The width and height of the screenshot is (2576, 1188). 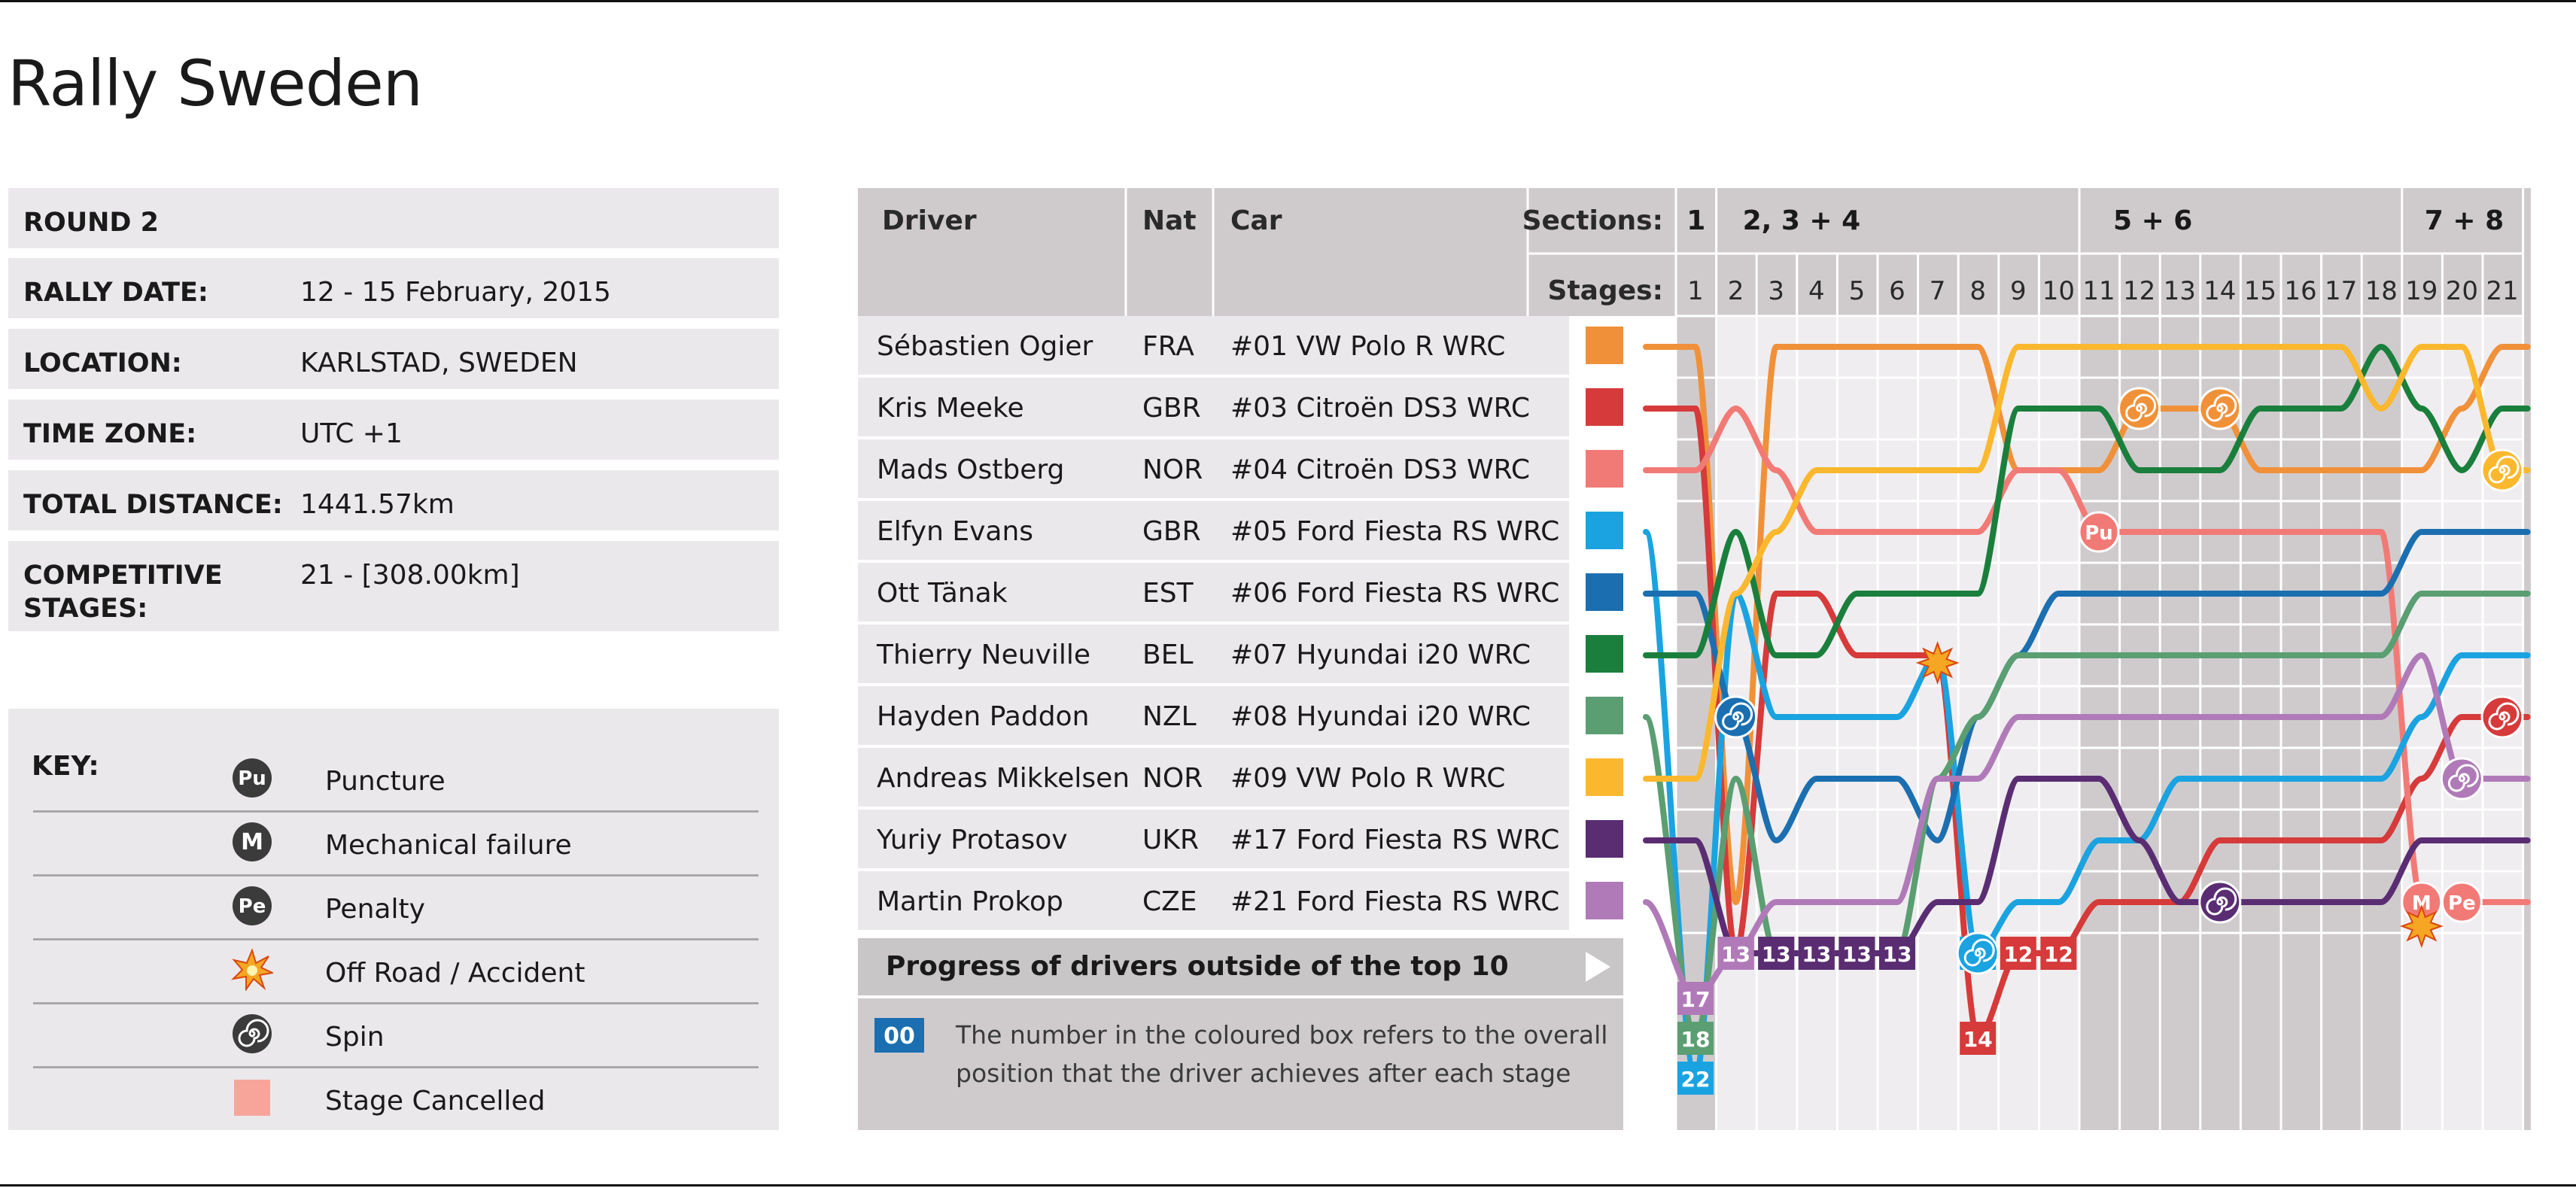 I want to click on stage-tick-label: 20, so click(x=2462, y=291).